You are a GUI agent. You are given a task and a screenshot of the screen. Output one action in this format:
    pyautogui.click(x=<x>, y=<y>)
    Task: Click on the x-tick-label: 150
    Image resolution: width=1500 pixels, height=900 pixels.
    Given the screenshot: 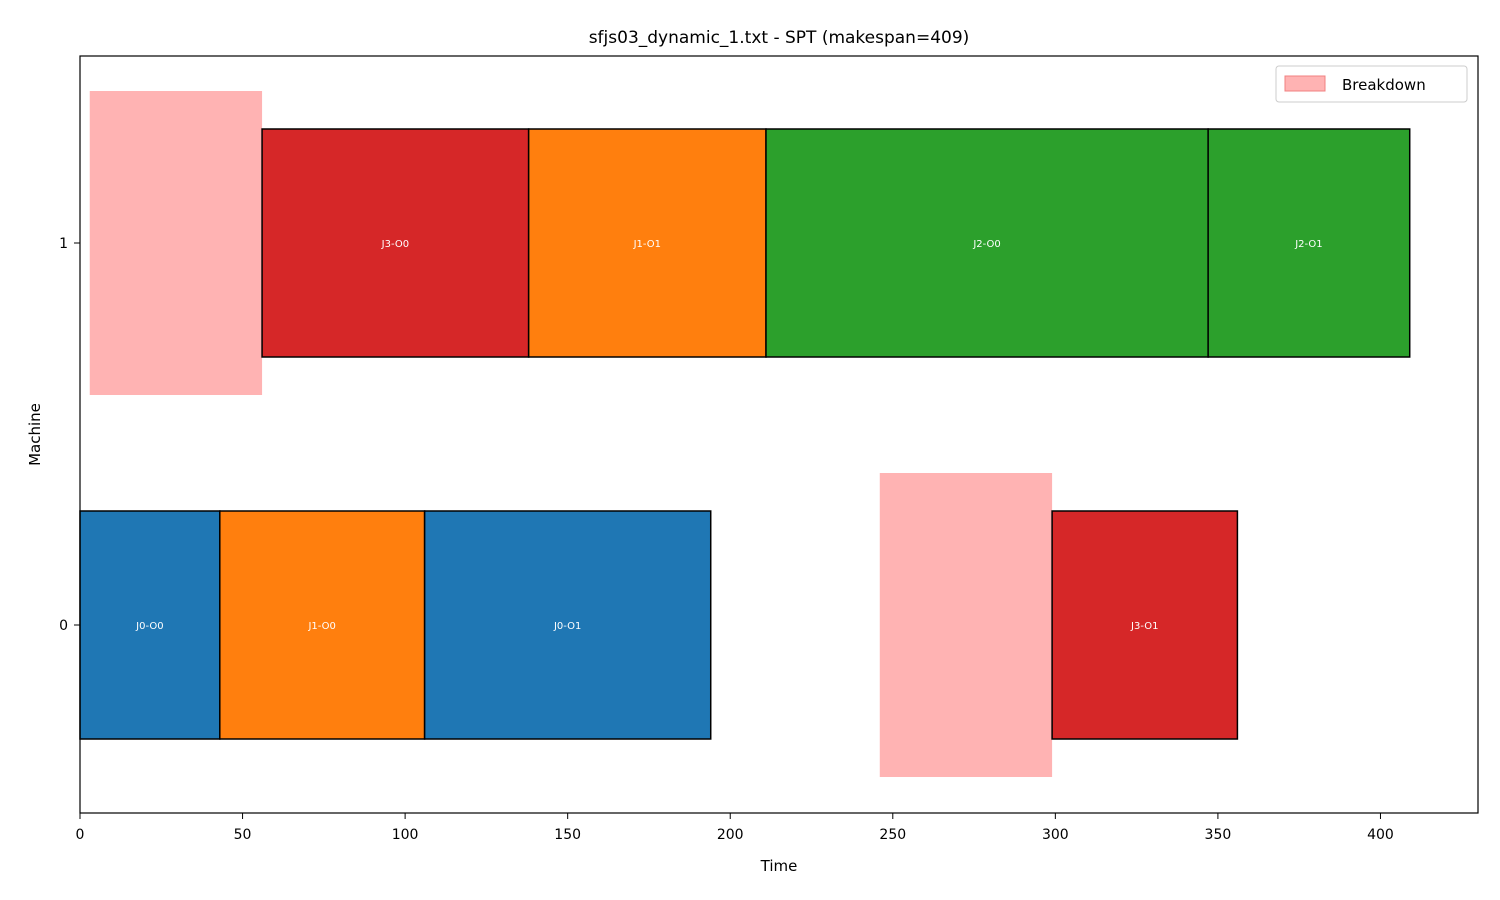 What is the action you would take?
    pyautogui.click(x=567, y=835)
    